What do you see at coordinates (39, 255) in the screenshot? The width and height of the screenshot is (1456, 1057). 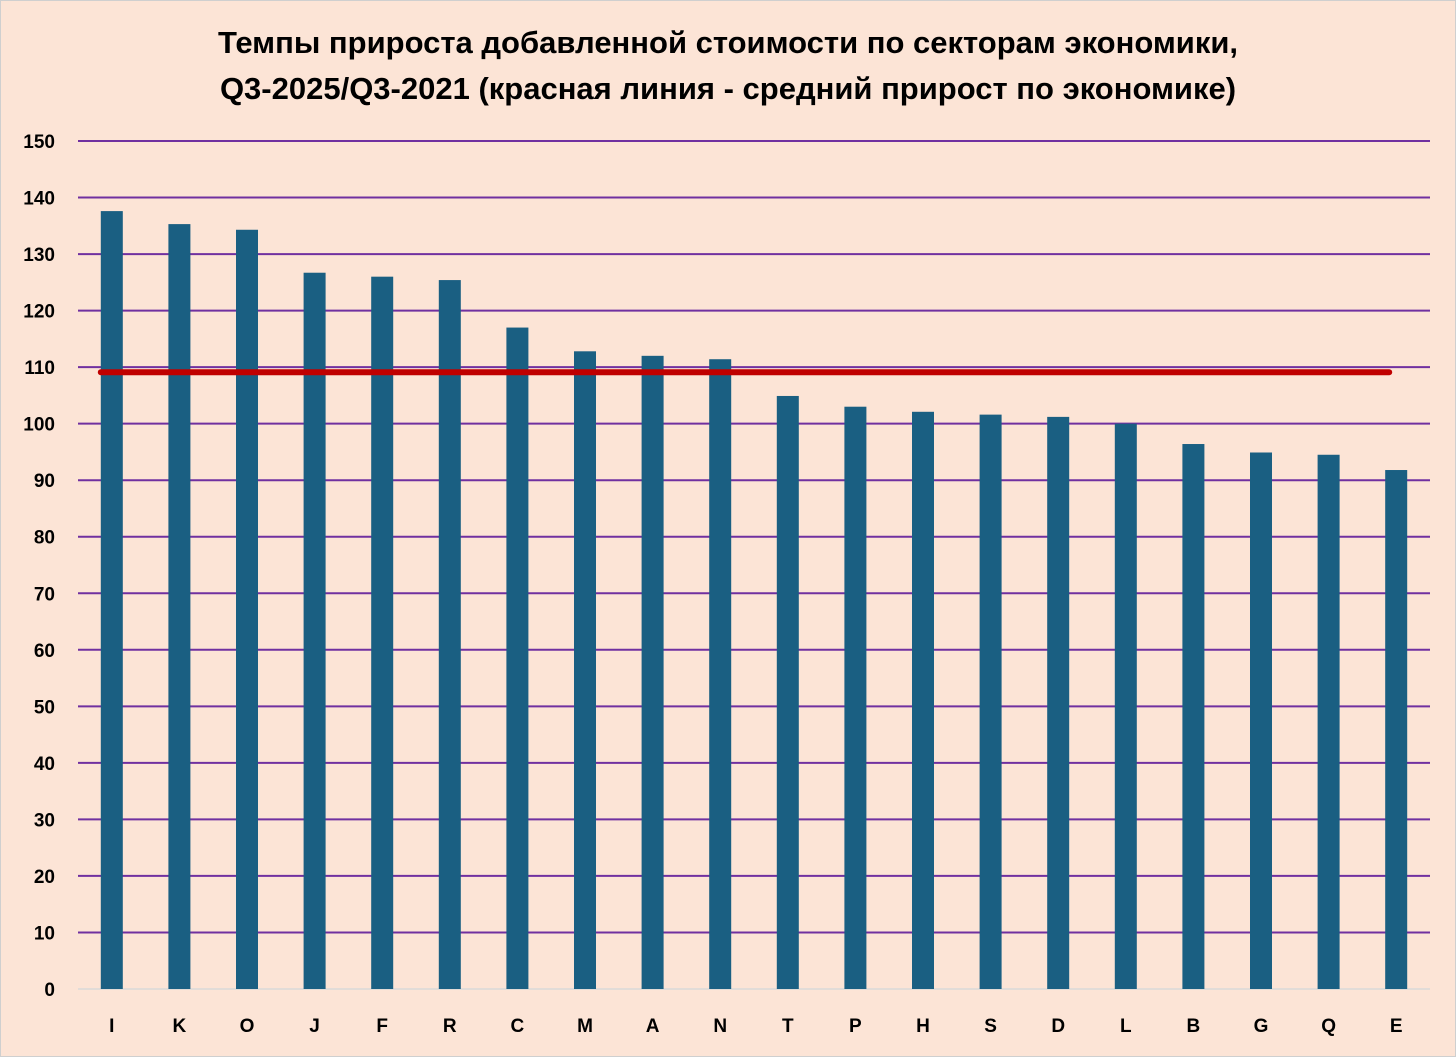 I see `y-tick-label: 130` at bounding box center [39, 255].